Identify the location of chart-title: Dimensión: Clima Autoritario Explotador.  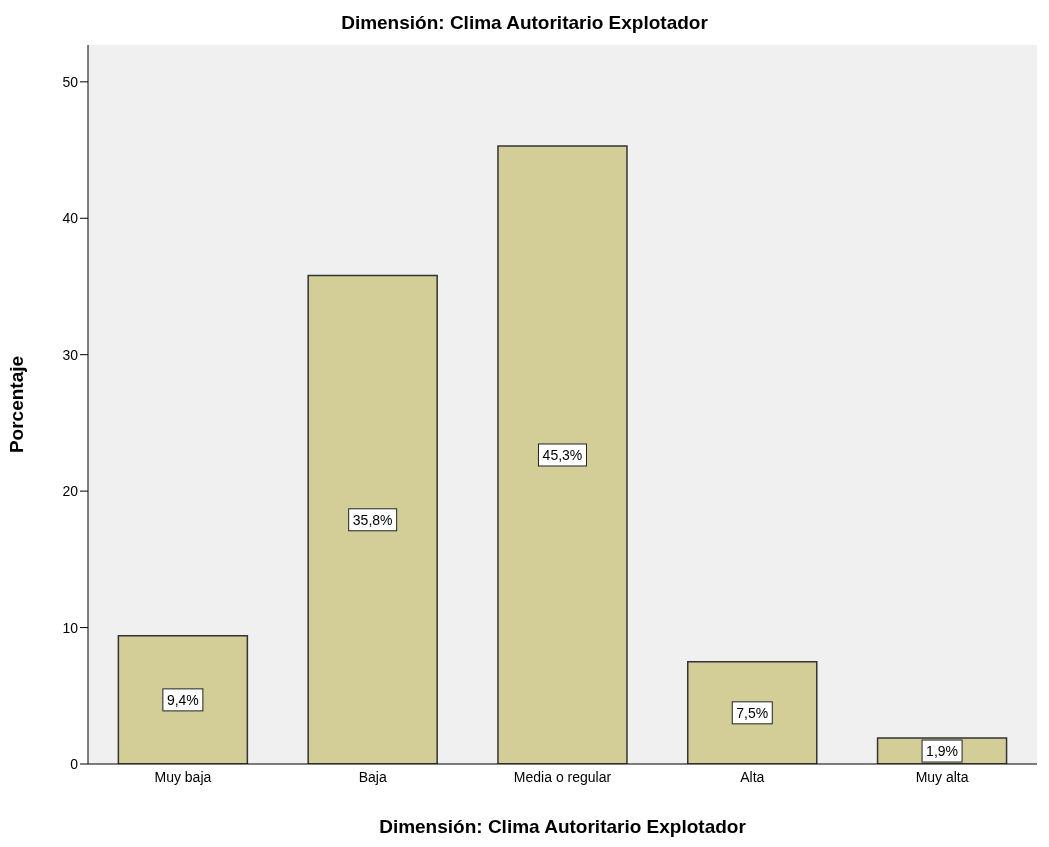
(524, 23).